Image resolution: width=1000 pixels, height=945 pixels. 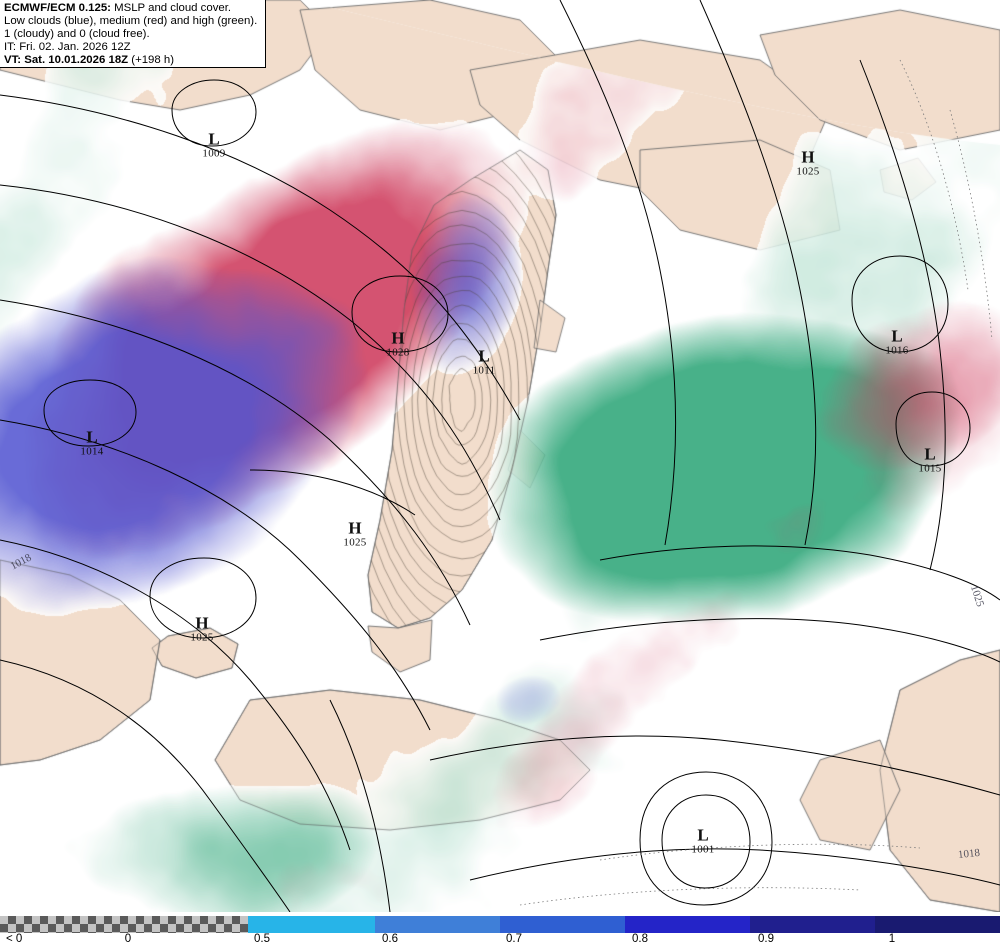 I want to click on legend-line-valid: VT: Sat. 10.01.2026 18Z (+198 h), so click(x=133, y=60).